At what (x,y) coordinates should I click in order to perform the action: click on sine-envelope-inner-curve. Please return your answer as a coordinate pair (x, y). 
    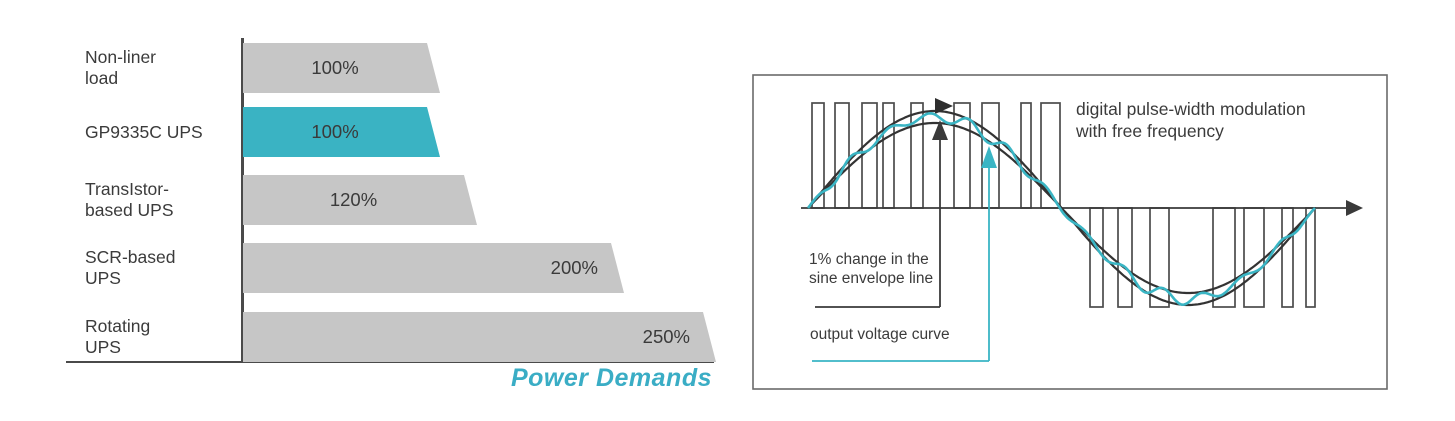
    Looking at the image, I should click on (1061, 208).